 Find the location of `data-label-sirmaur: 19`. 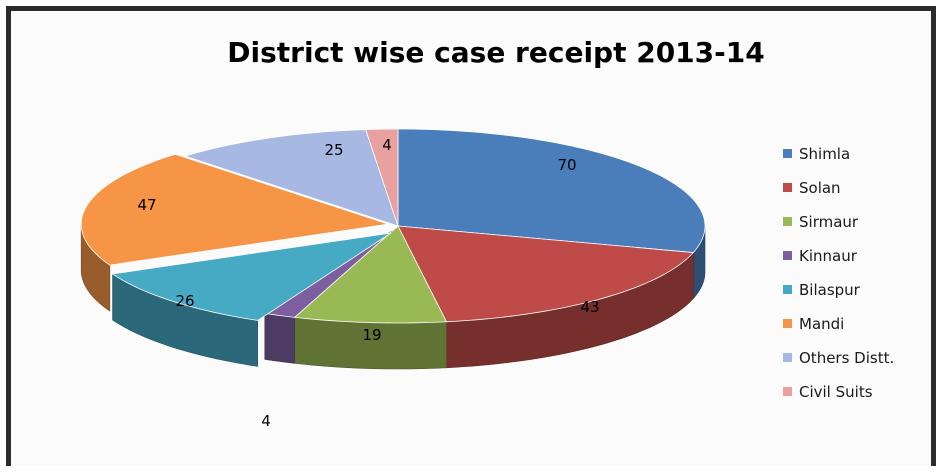

data-label-sirmaur: 19 is located at coordinates (371, 335).